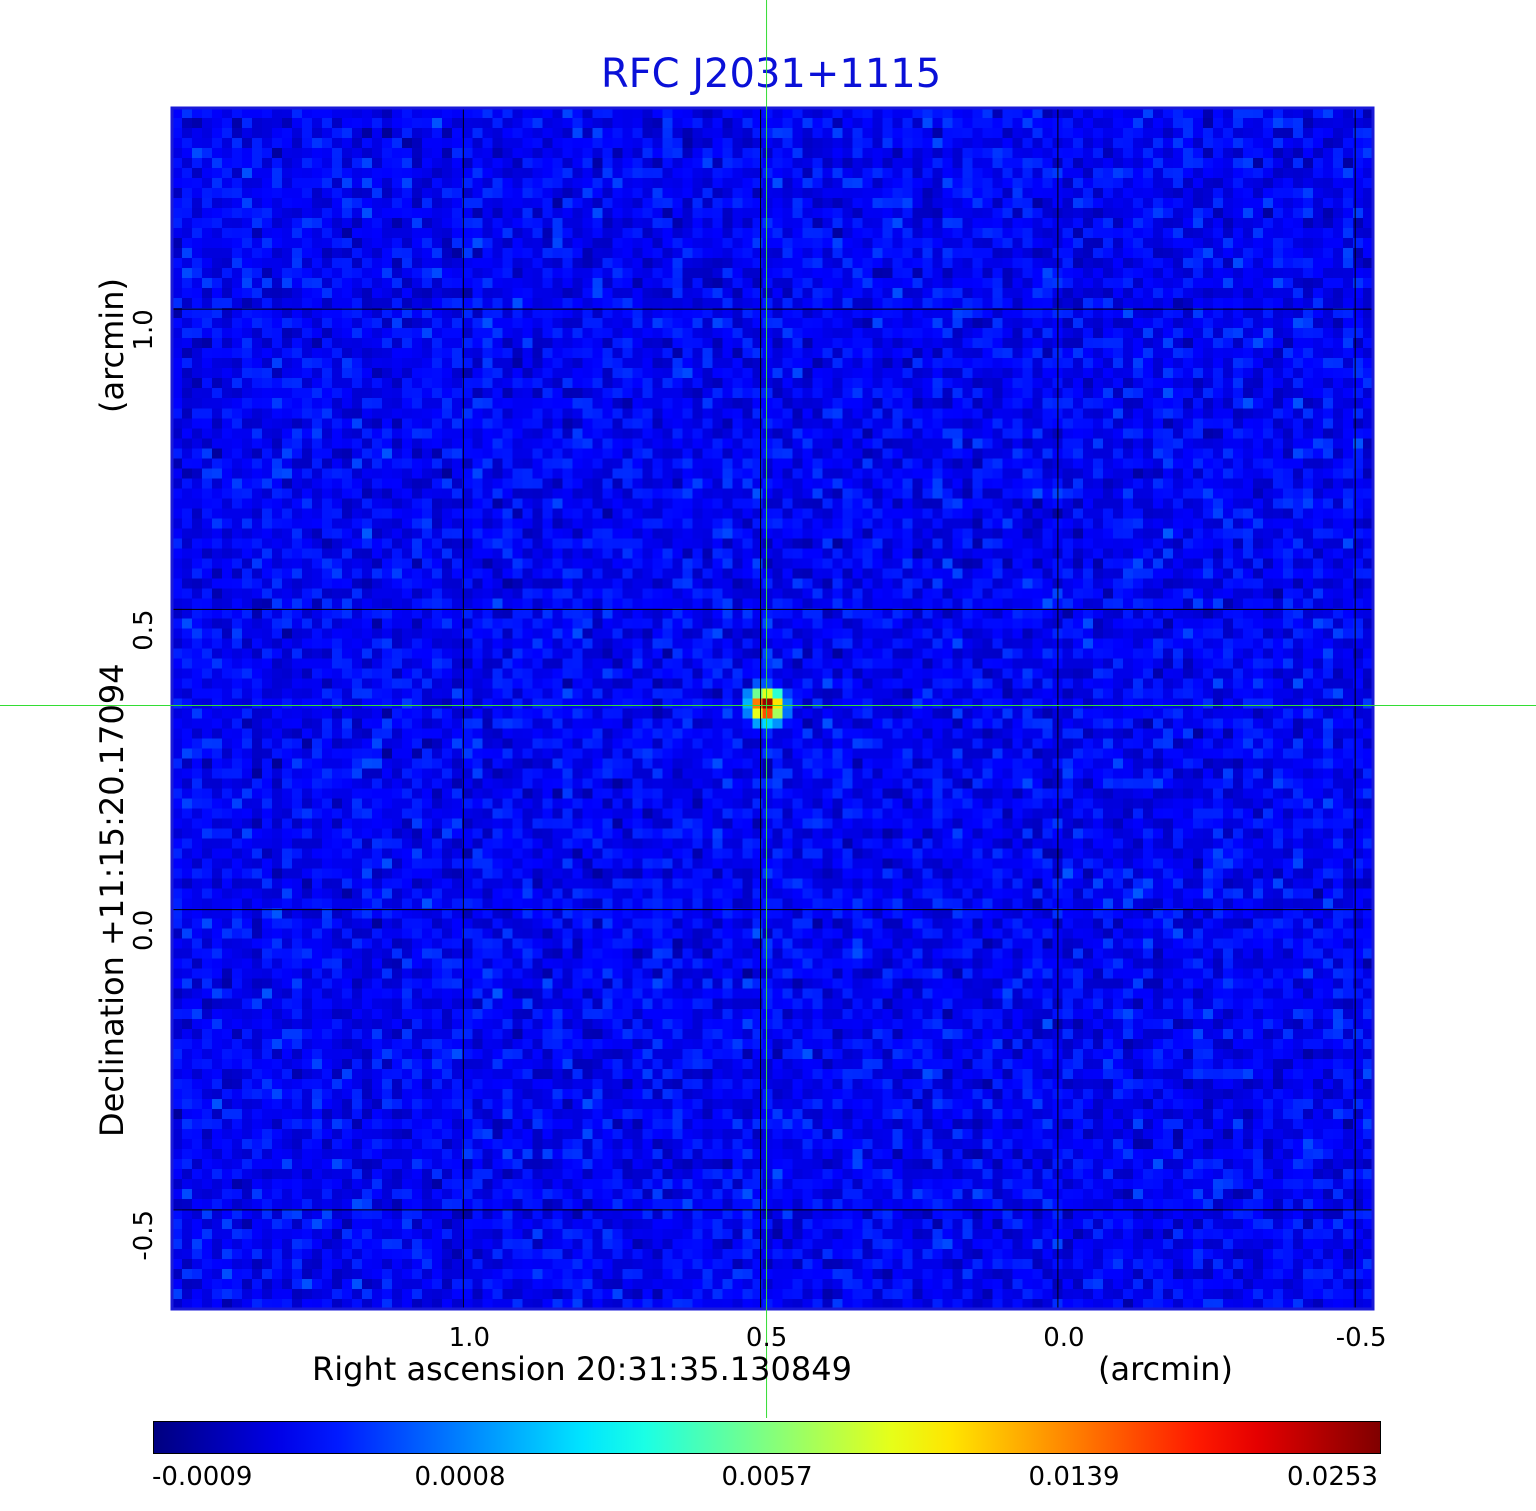 The image size is (1536, 1511). What do you see at coordinates (112, 345) in the screenshot?
I see `y-axis-unit: (arcmin)` at bounding box center [112, 345].